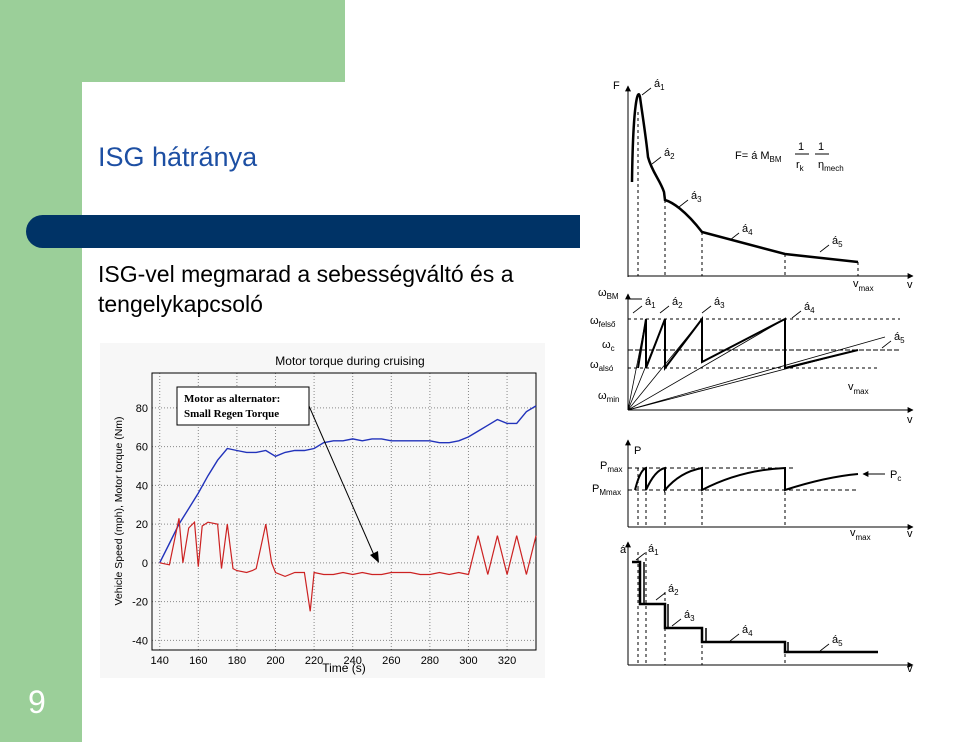  I want to click on gear-ratio-panel: á v á1 á2 á3 á4 á5, so click(767, 608).